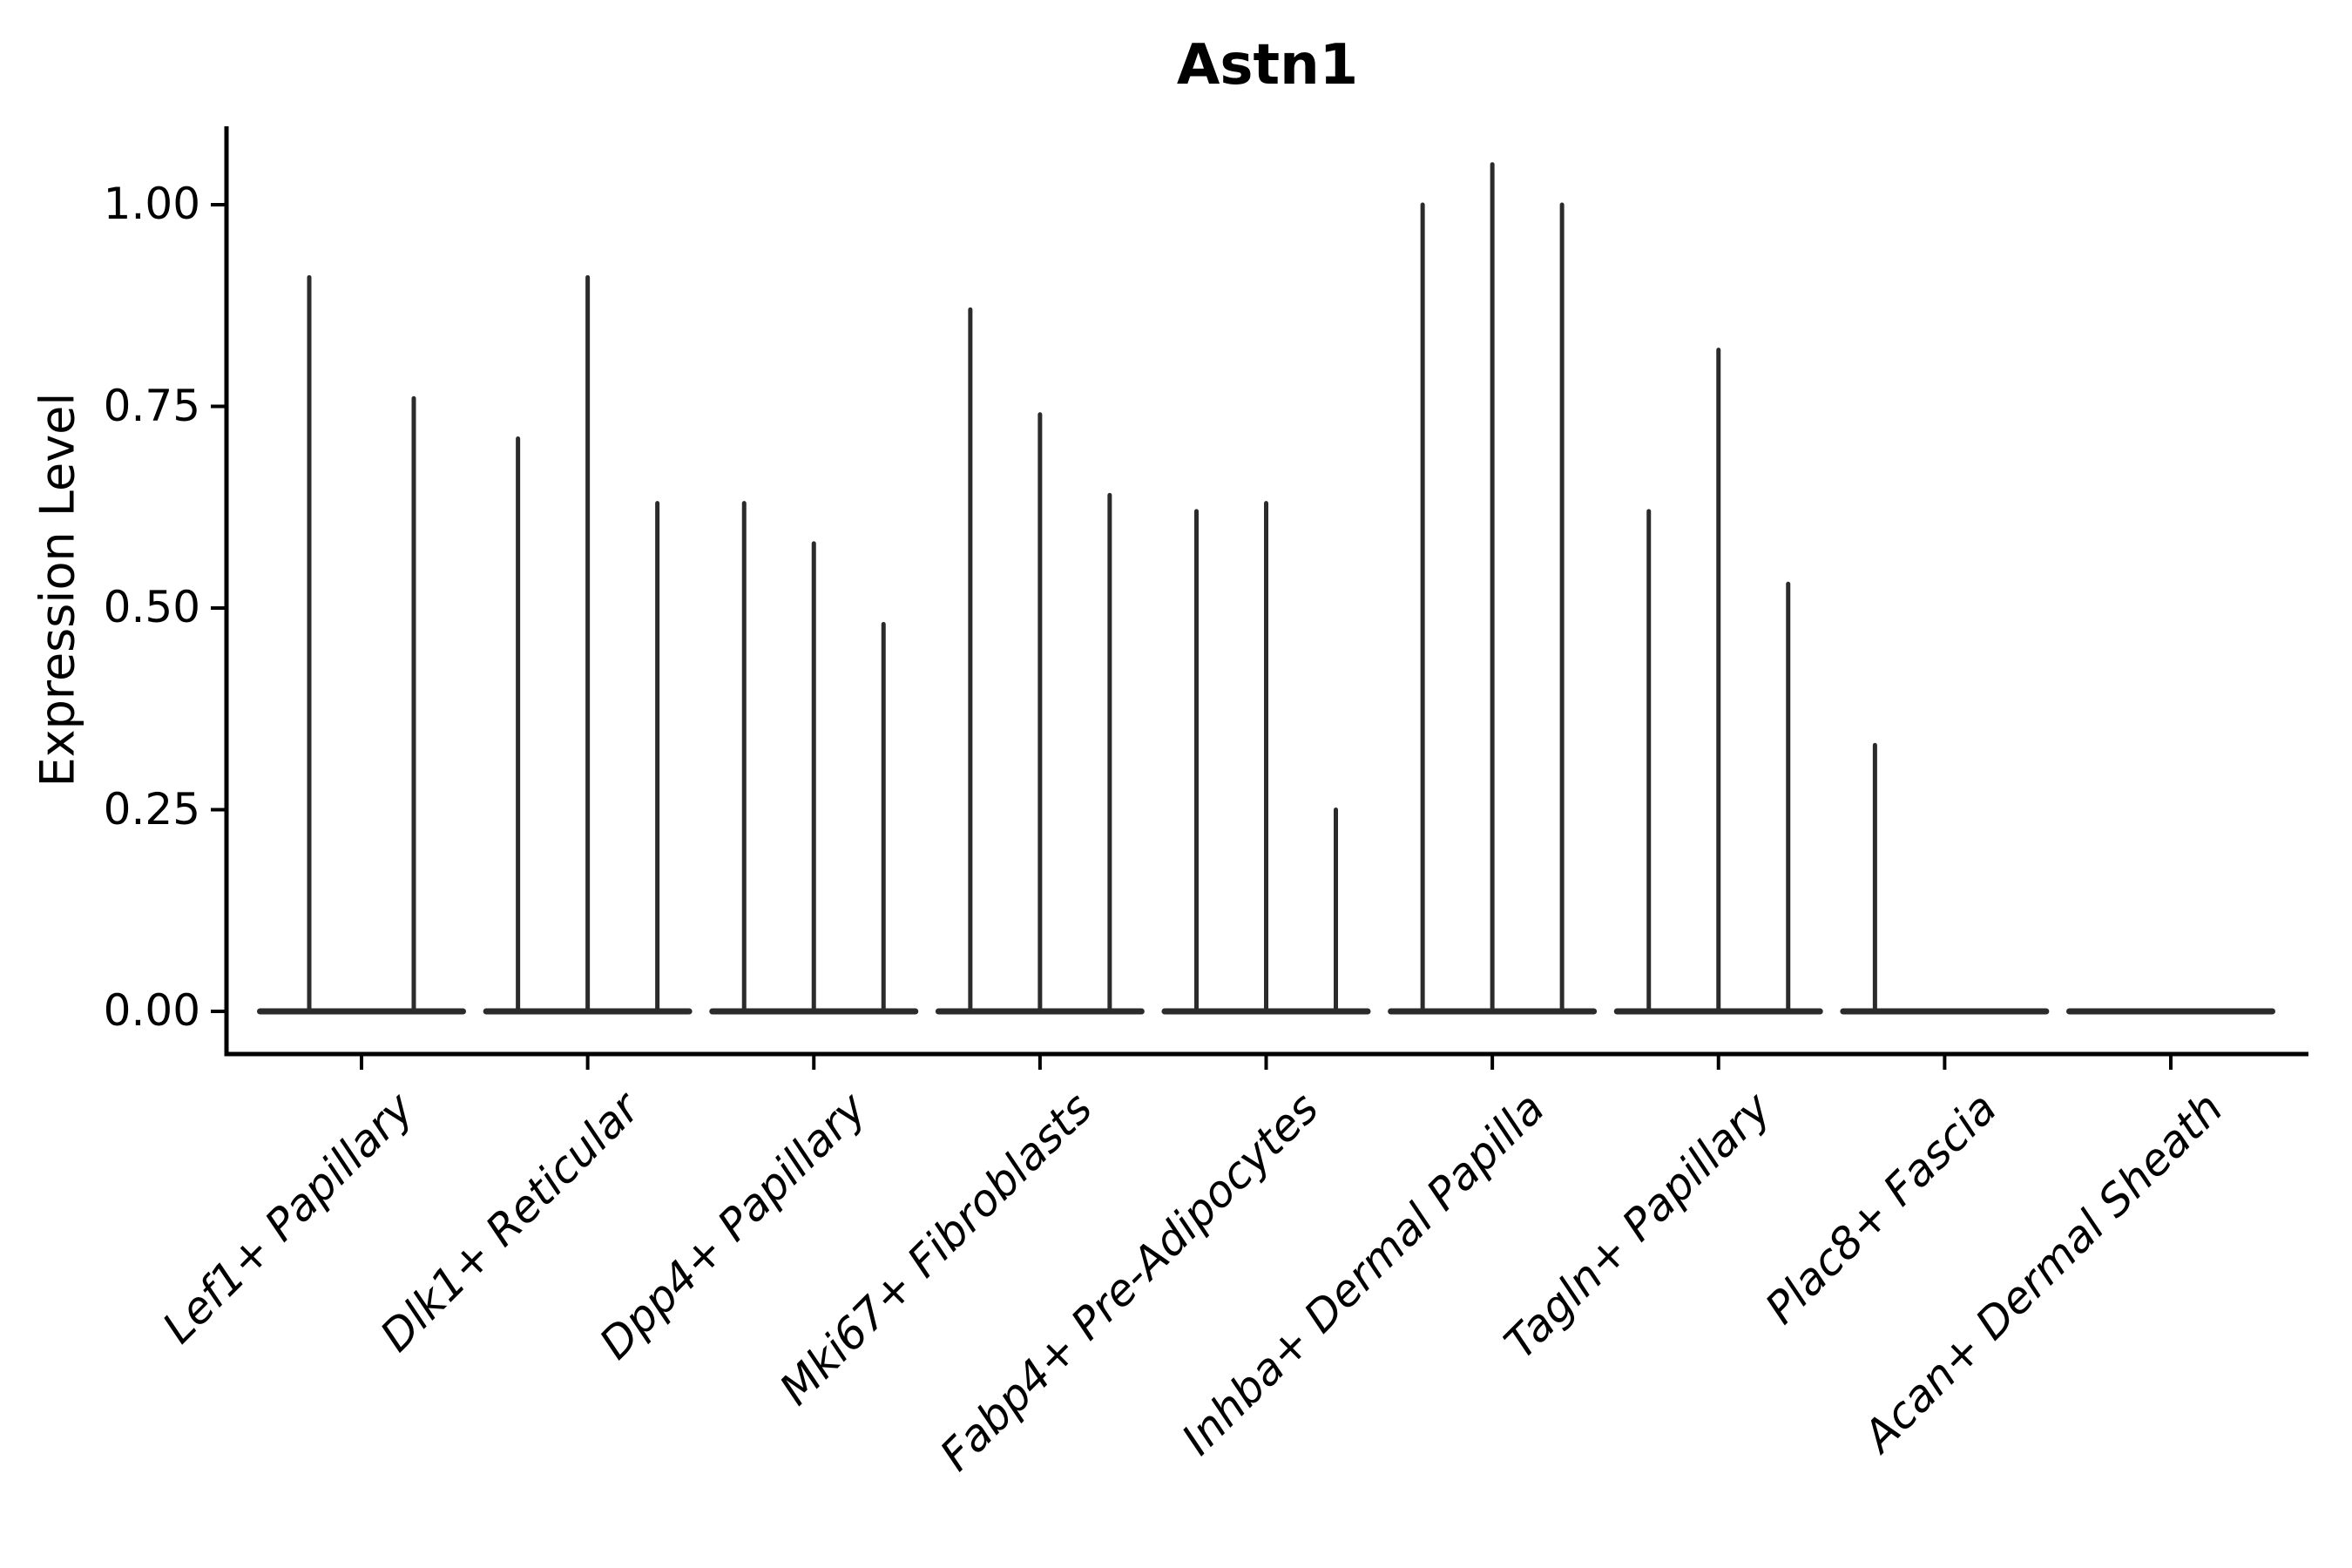 The width and height of the screenshot is (2352, 1568). I want to click on y-tick-label: 0.50, so click(151, 606).